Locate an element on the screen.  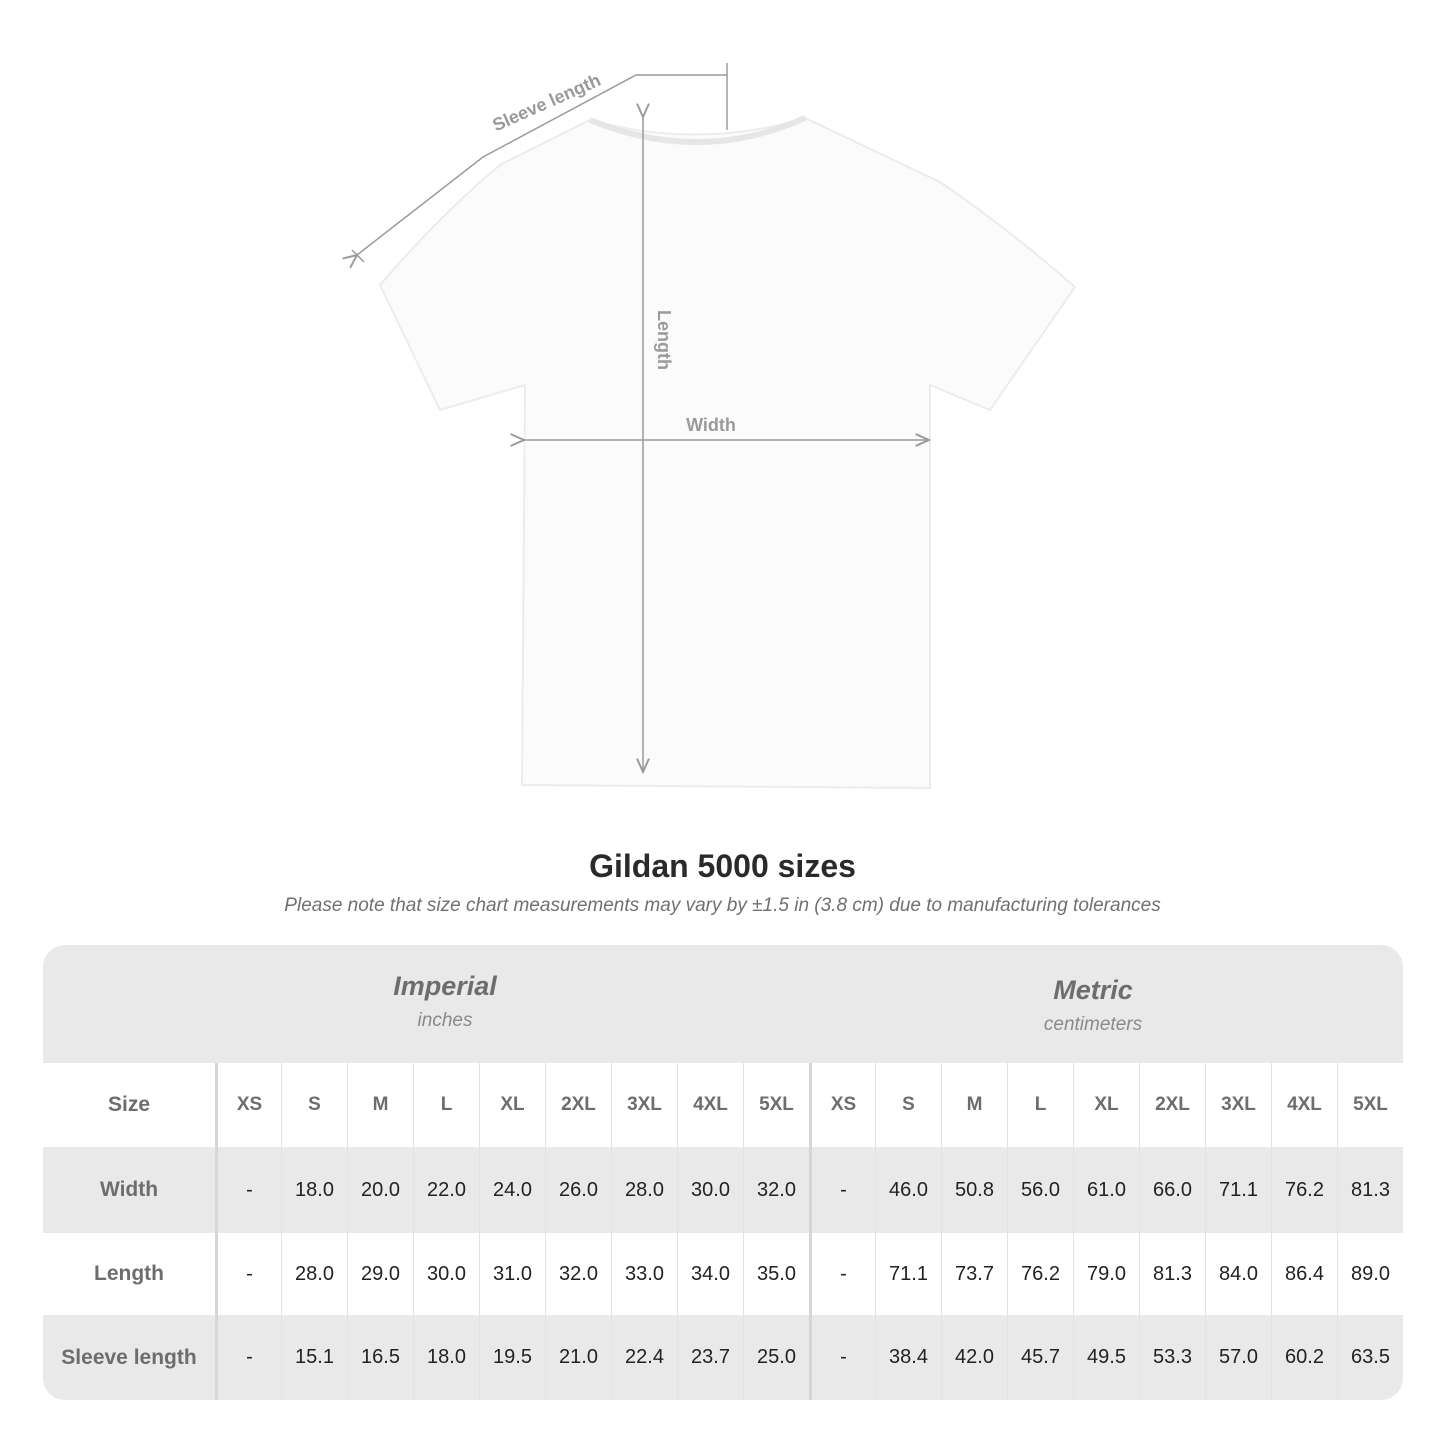
length-label: Length is located at coordinates (664, 340).